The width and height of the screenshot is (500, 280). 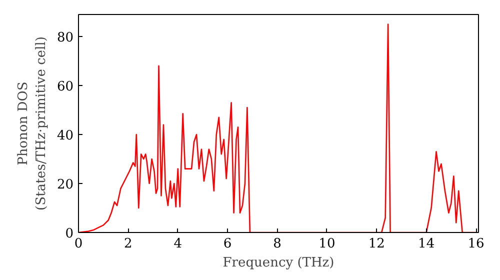 I want to click on y-axis-title: Phonon DOS (States/THz·primitive cell), so click(x=32, y=123).